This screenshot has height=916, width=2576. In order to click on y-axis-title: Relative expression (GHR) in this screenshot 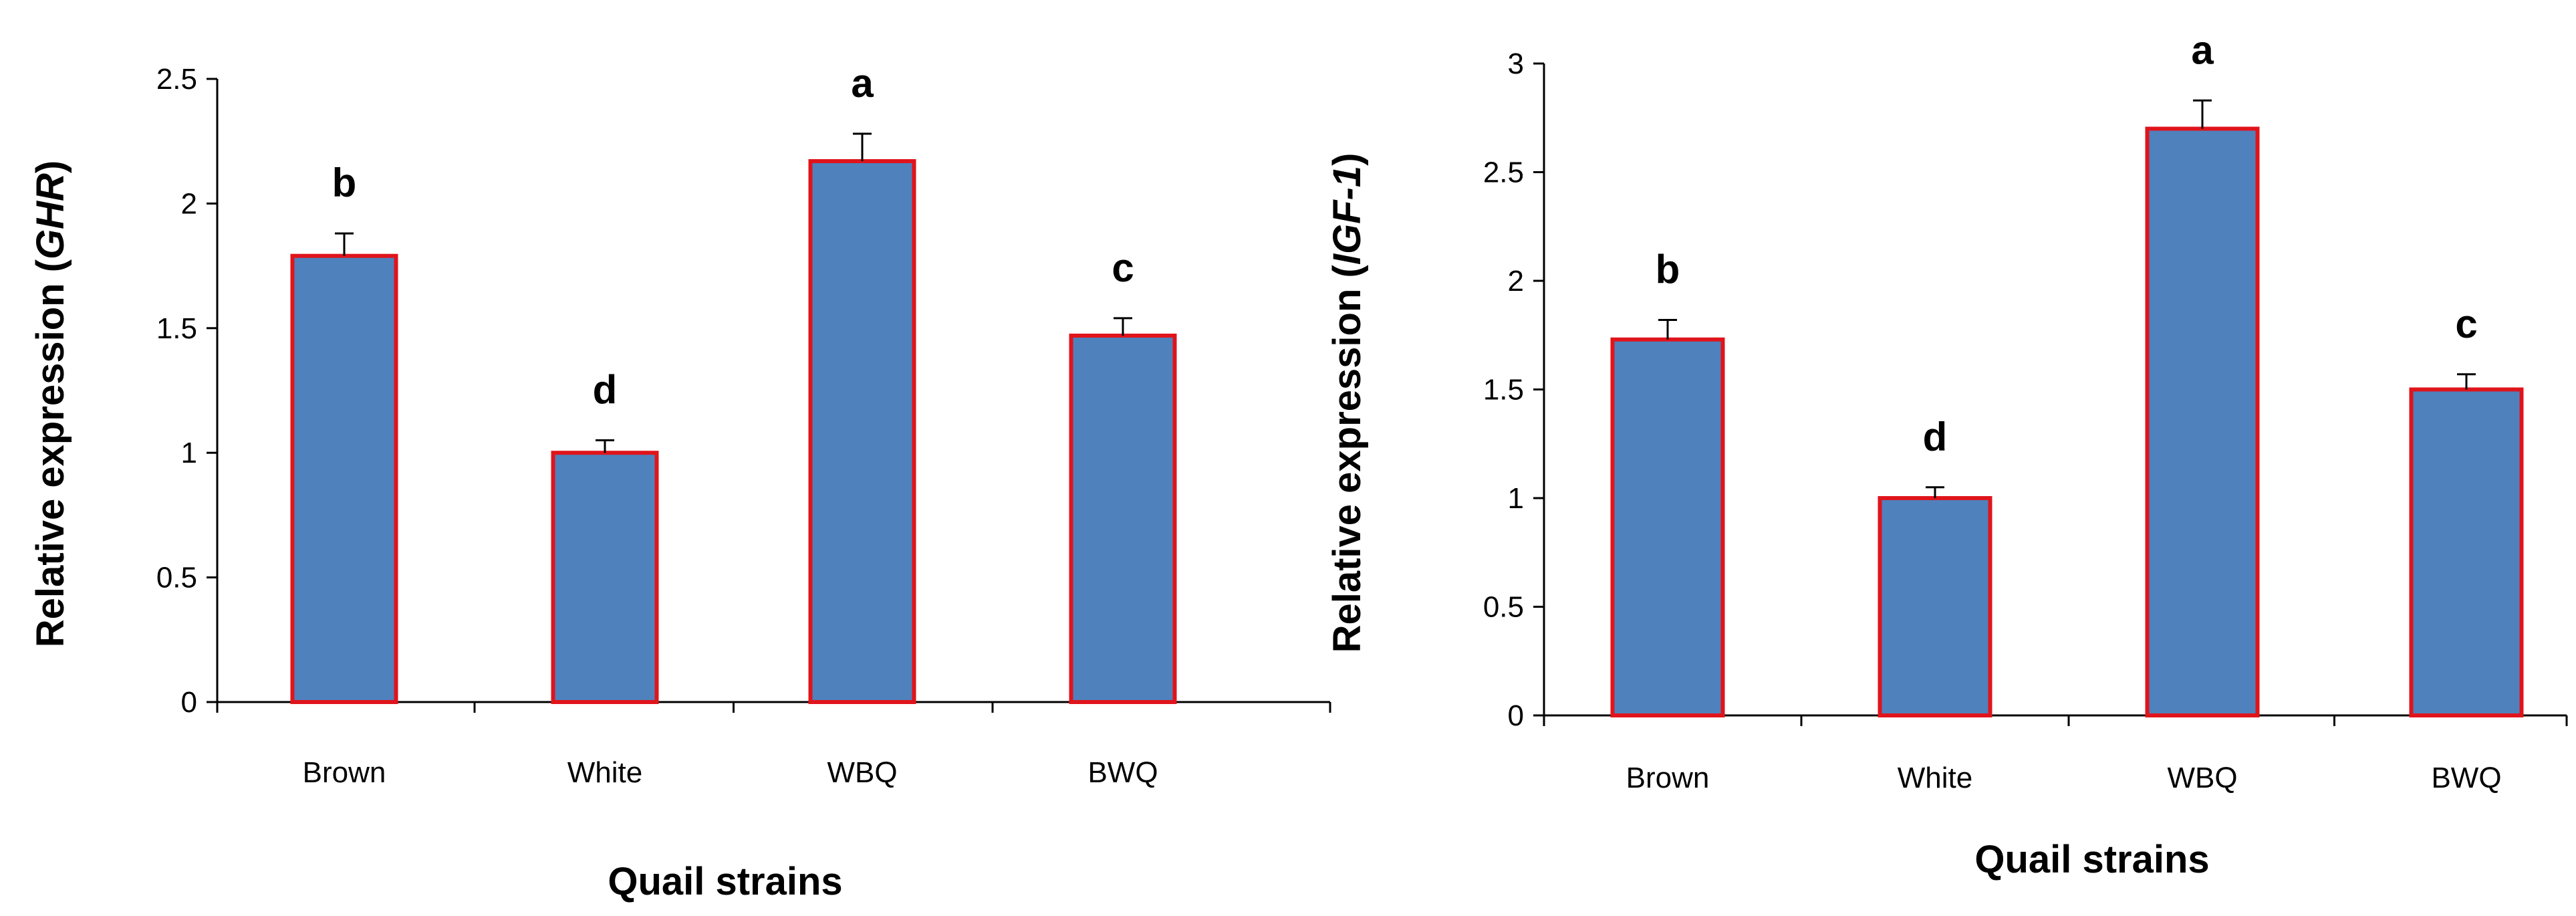, I will do `click(50, 404)`.